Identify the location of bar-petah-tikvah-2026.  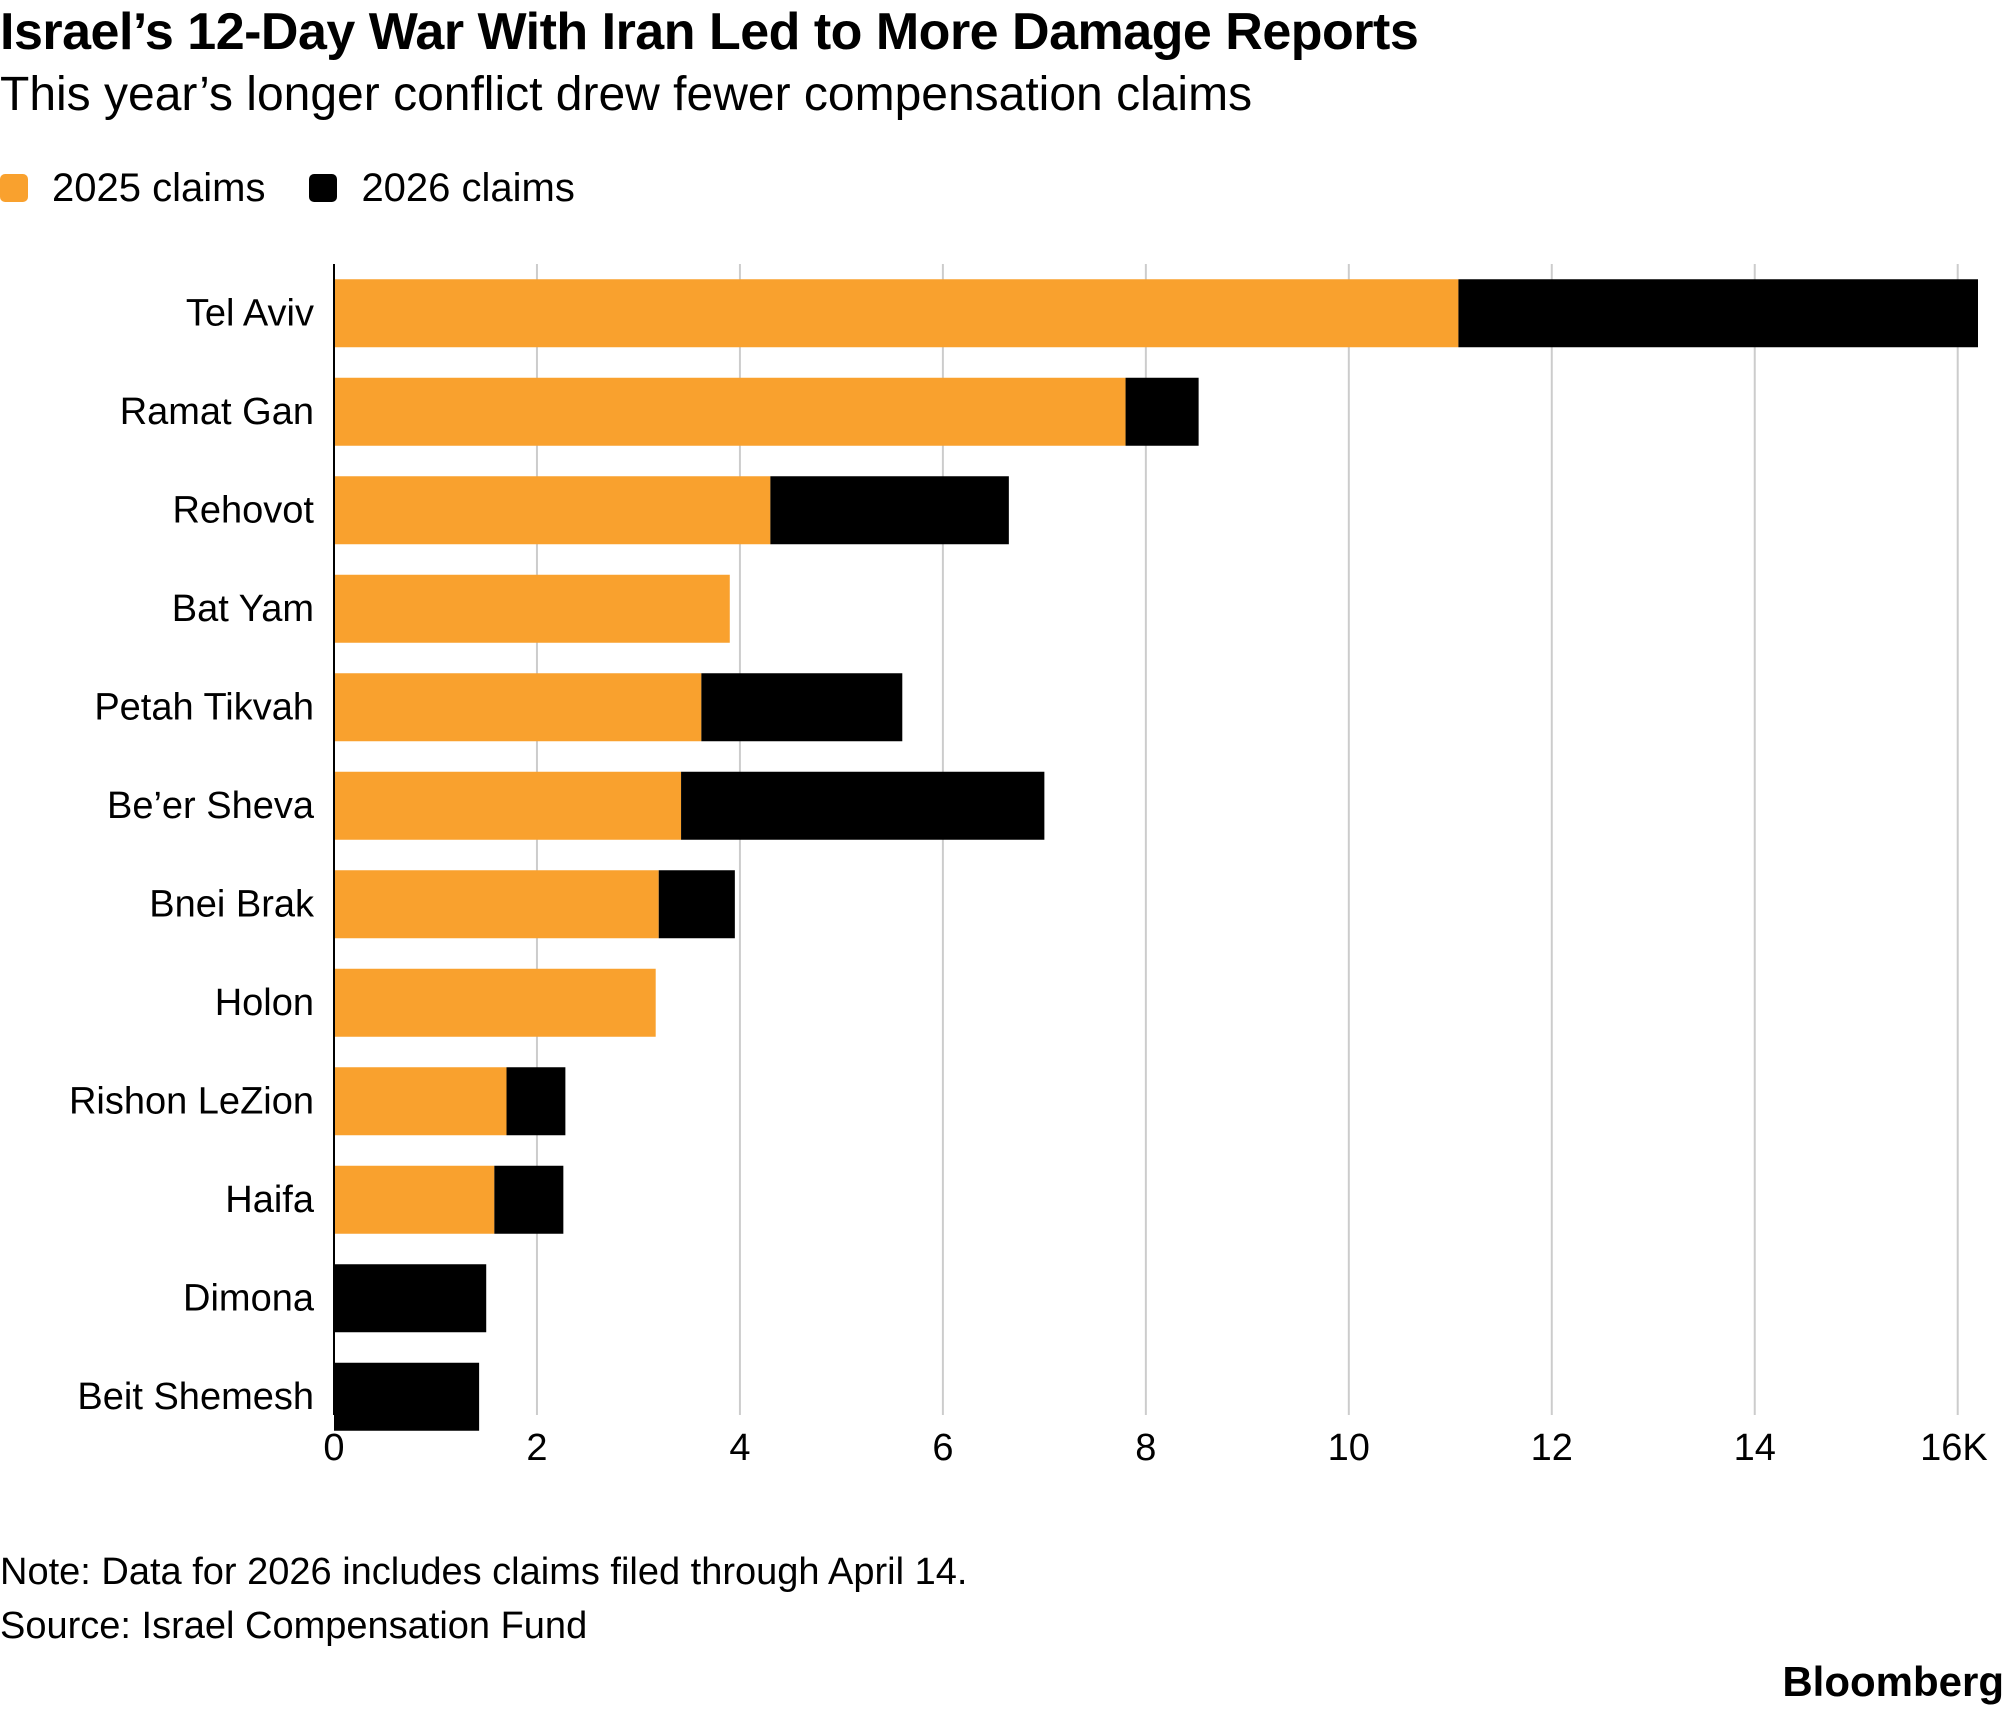
(802, 707).